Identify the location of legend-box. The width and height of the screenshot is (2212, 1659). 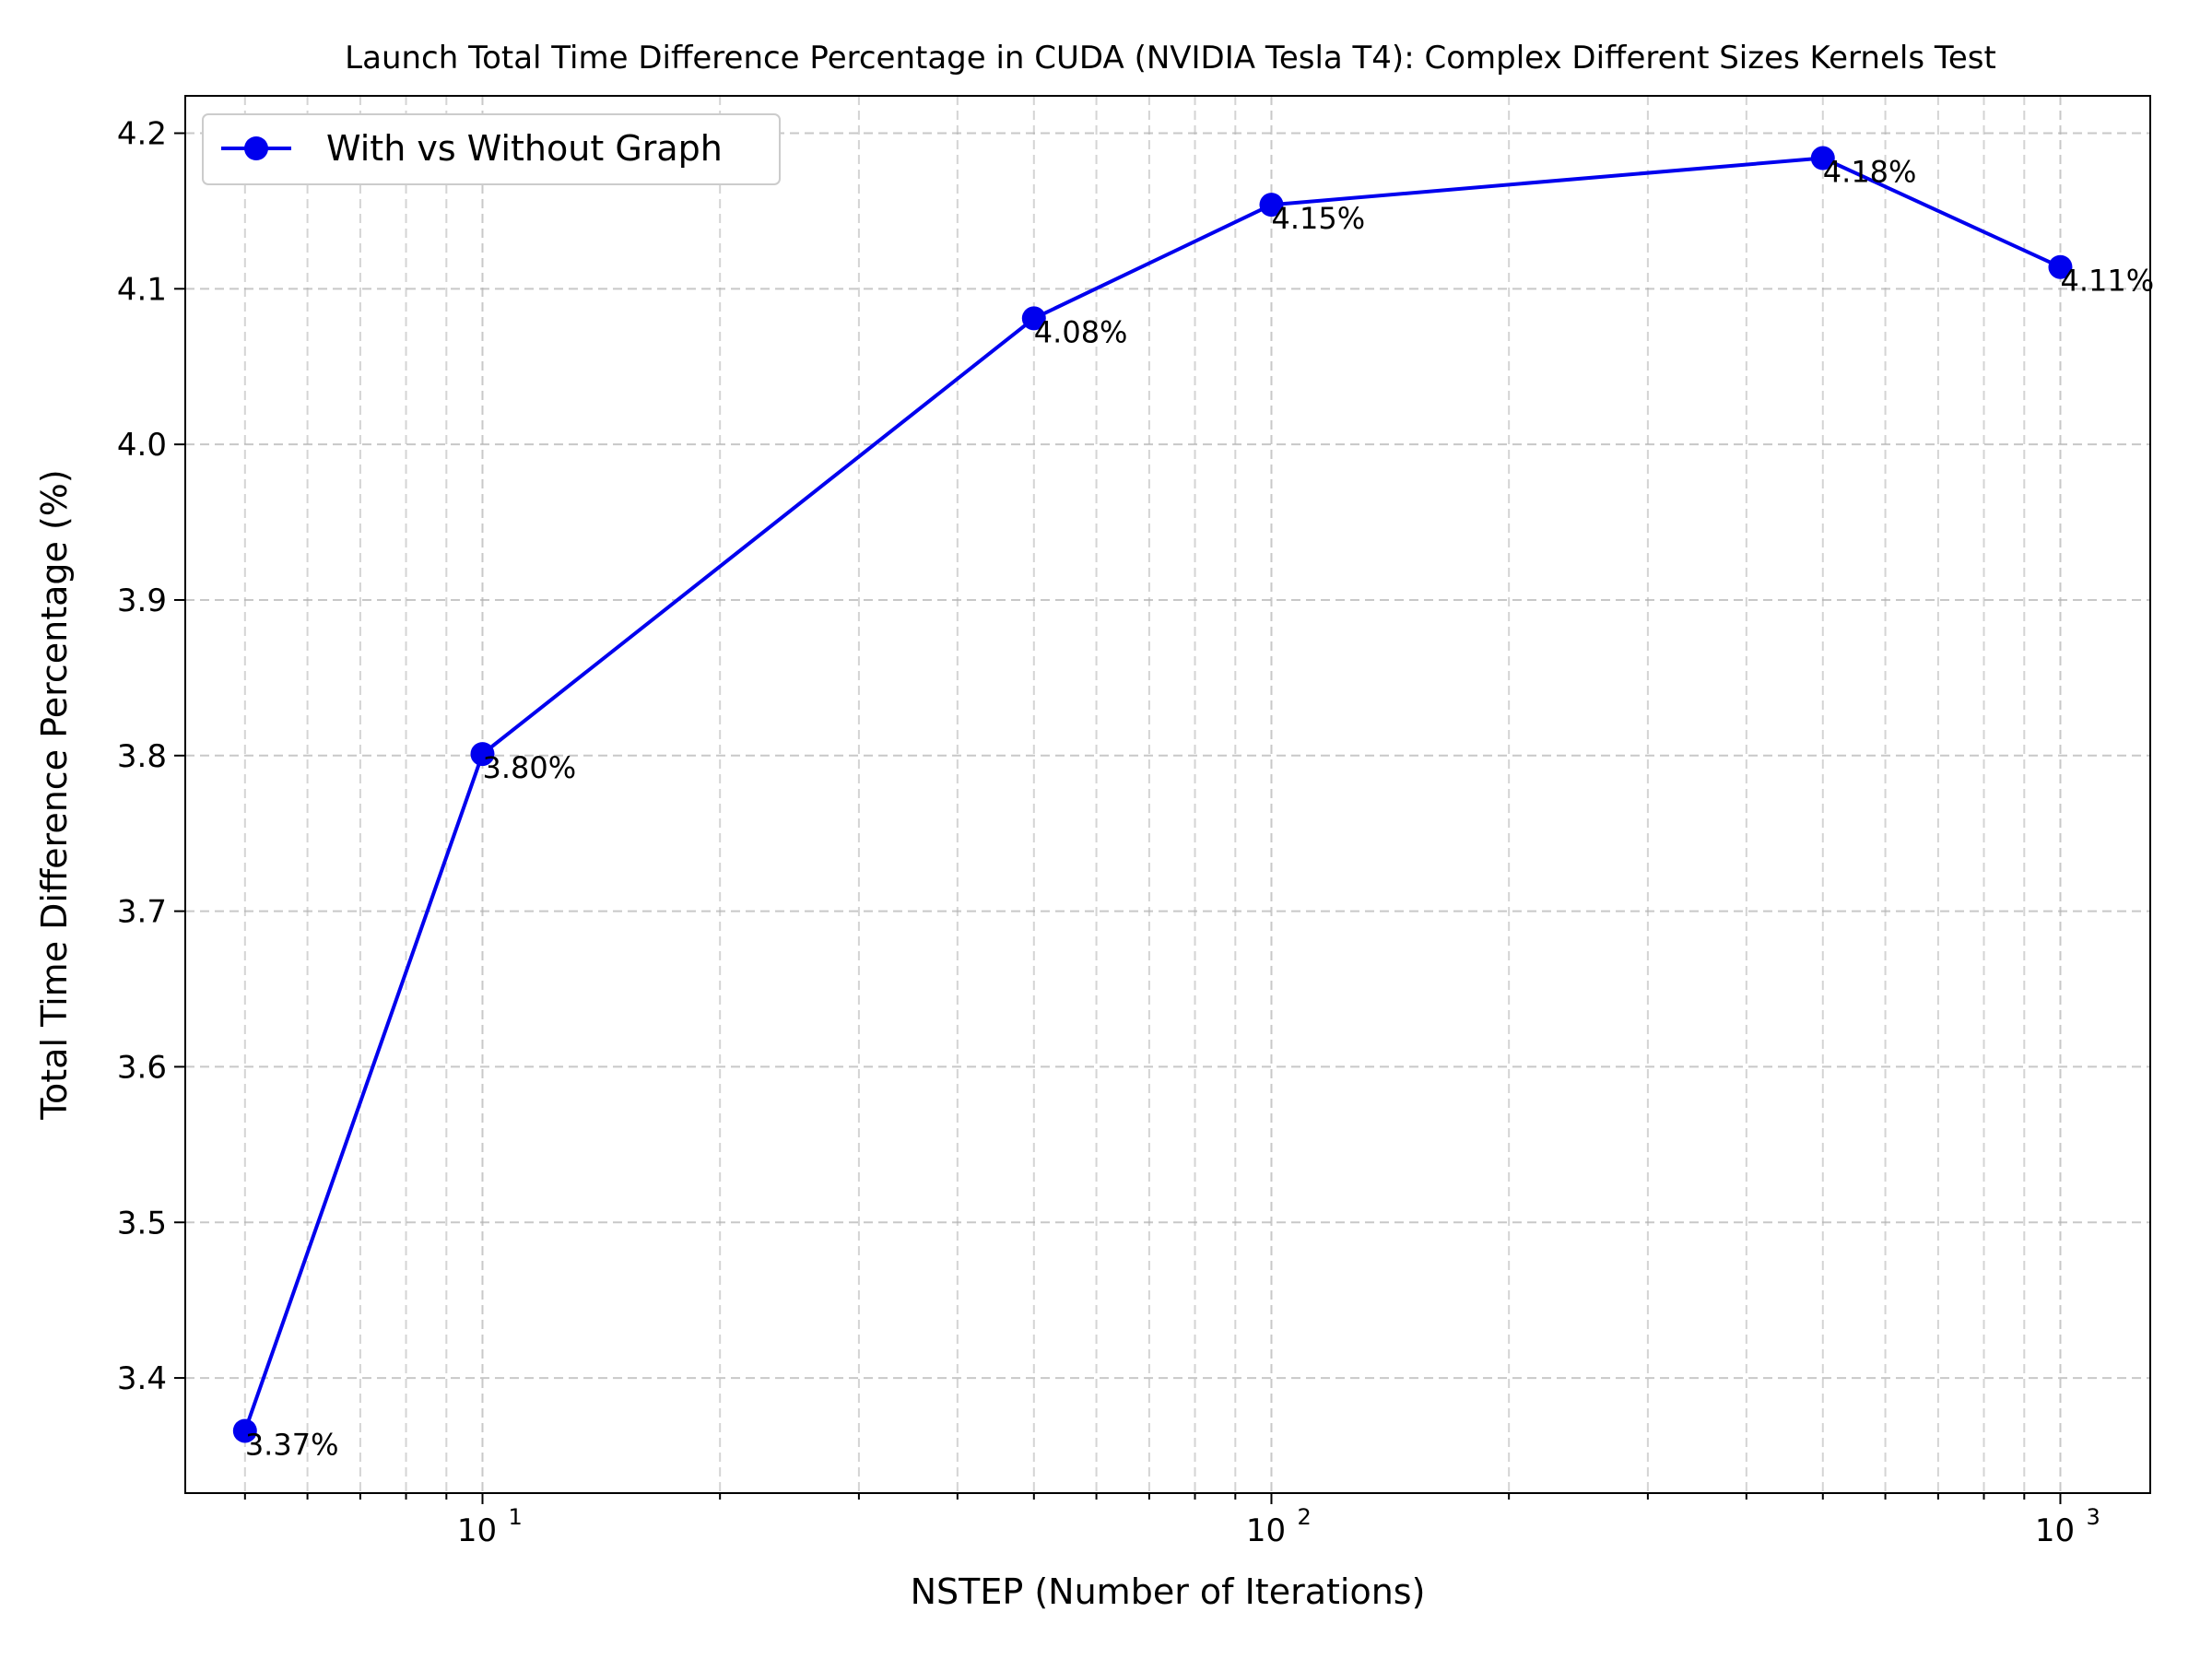
(491, 149).